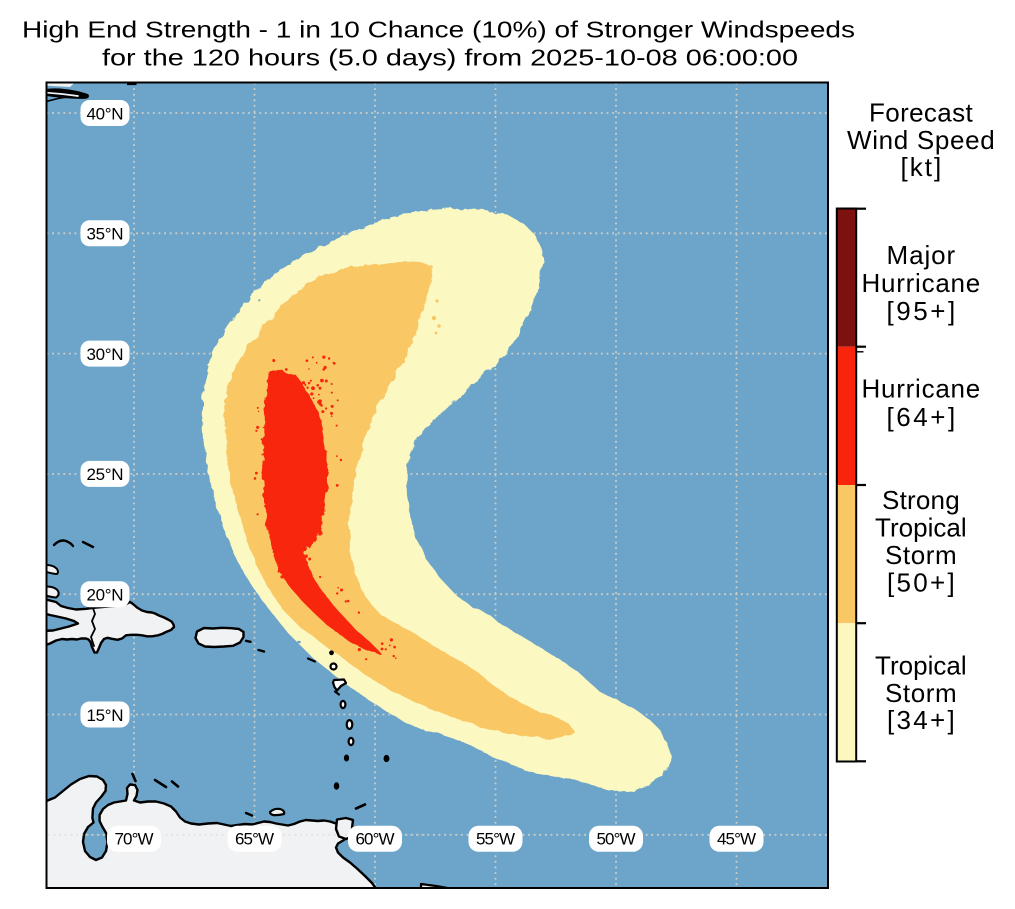 The image size is (1015, 909). I want to click on svg-text: 55°W, so click(495, 839).